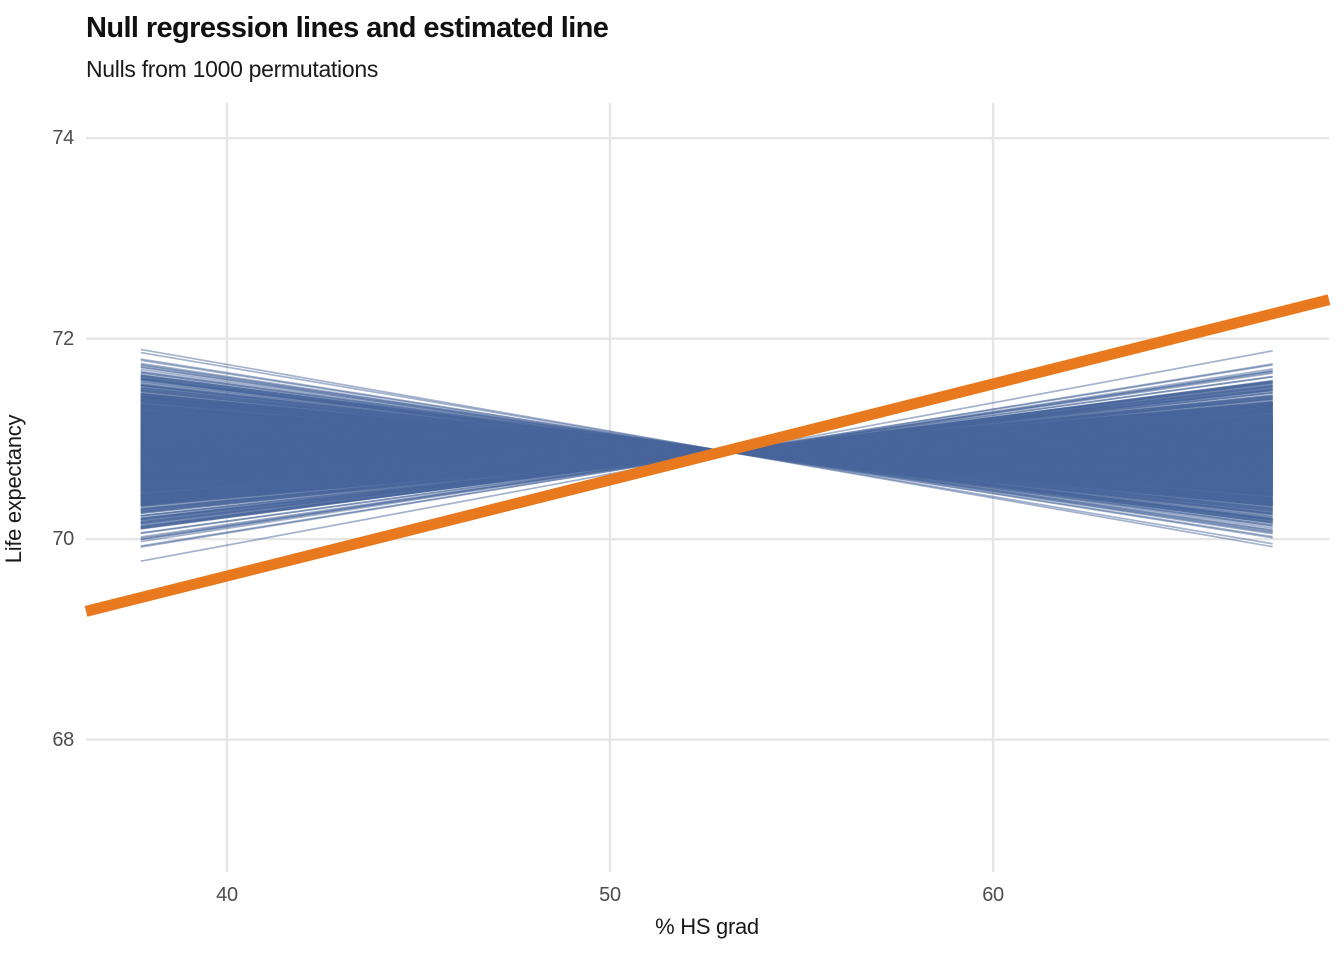  I want to click on y-tick-label-72: 72, so click(63, 338).